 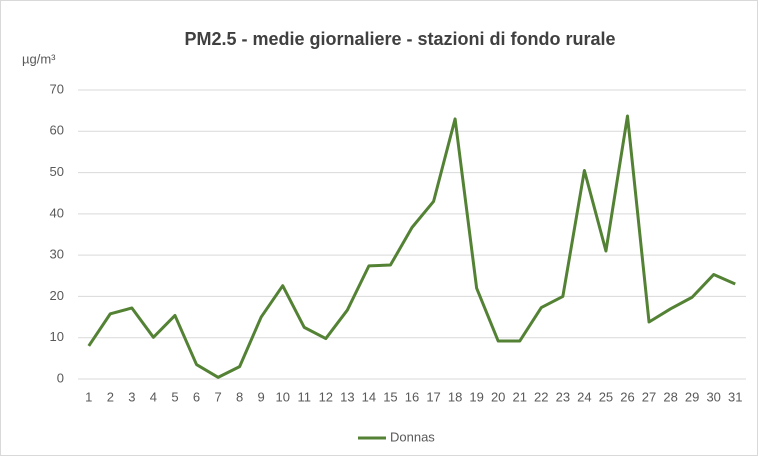 What do you see at coordinates (239, 396) in the screenshot?
I see `x-tick-label: 8` at bounding box center [239, 396].